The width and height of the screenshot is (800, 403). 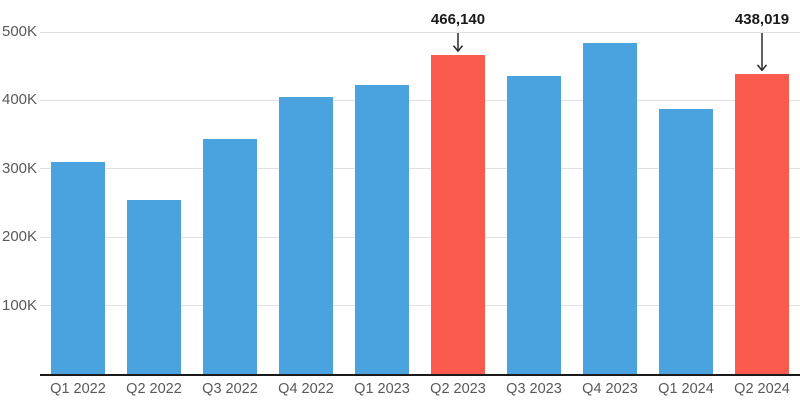 I want to click on gridline-200k, so click(x=420, y=237).